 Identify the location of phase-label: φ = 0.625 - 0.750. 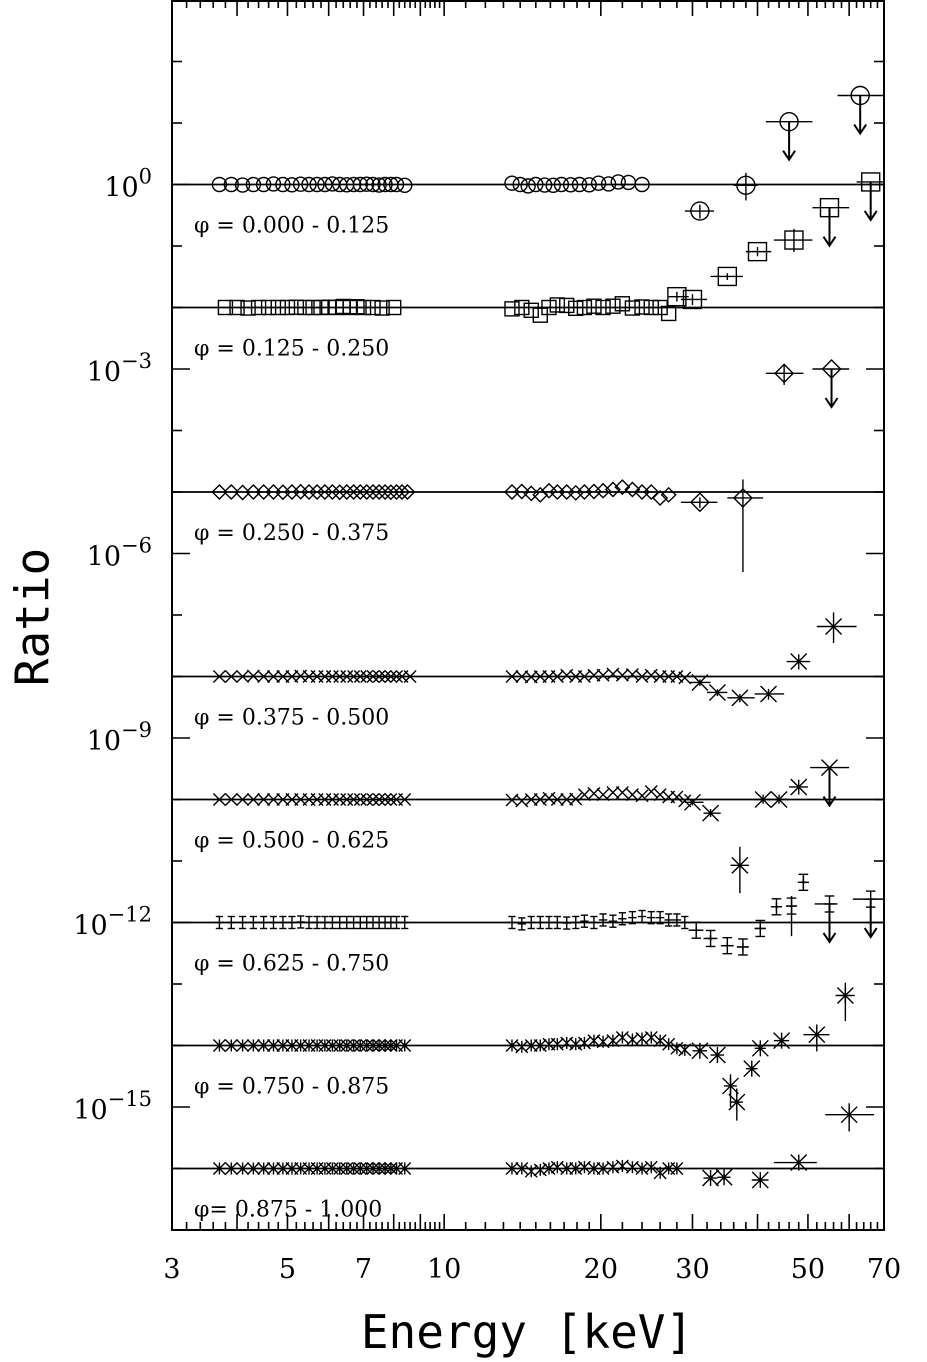
(291, 964).